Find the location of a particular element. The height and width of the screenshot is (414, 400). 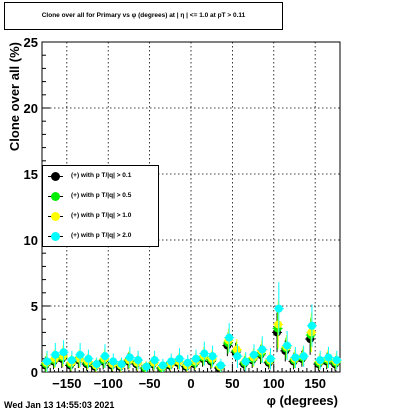

x-tick-label: 150 is located at coordinates (315, 383).